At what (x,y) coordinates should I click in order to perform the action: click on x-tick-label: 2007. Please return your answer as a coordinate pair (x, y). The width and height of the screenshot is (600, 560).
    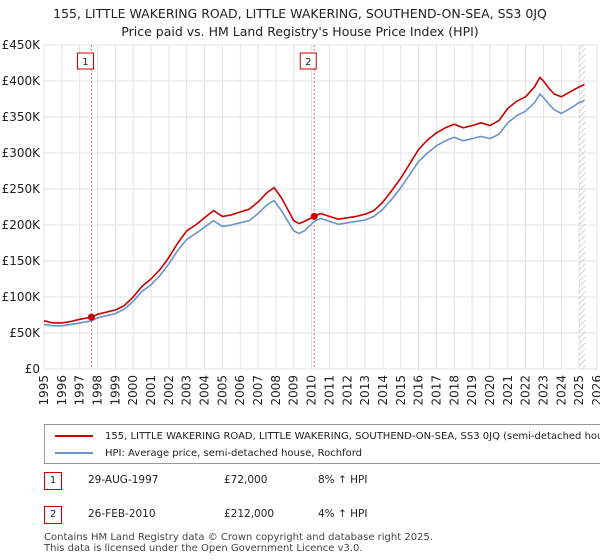
    Looking at the image, I should click on (258, 390).